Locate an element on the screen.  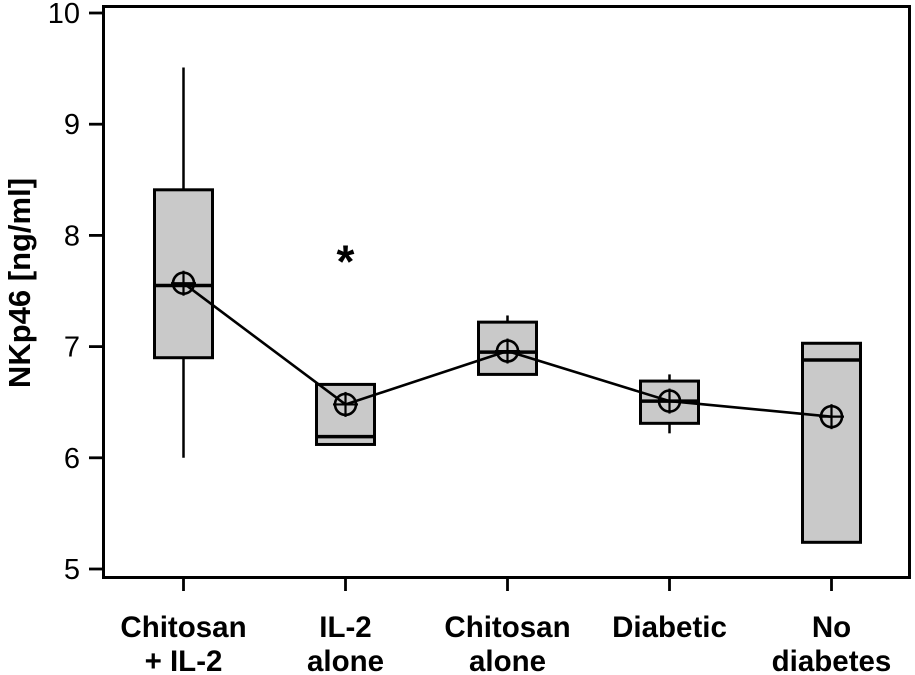
box-plot-box is located at coordinates (831, 442).